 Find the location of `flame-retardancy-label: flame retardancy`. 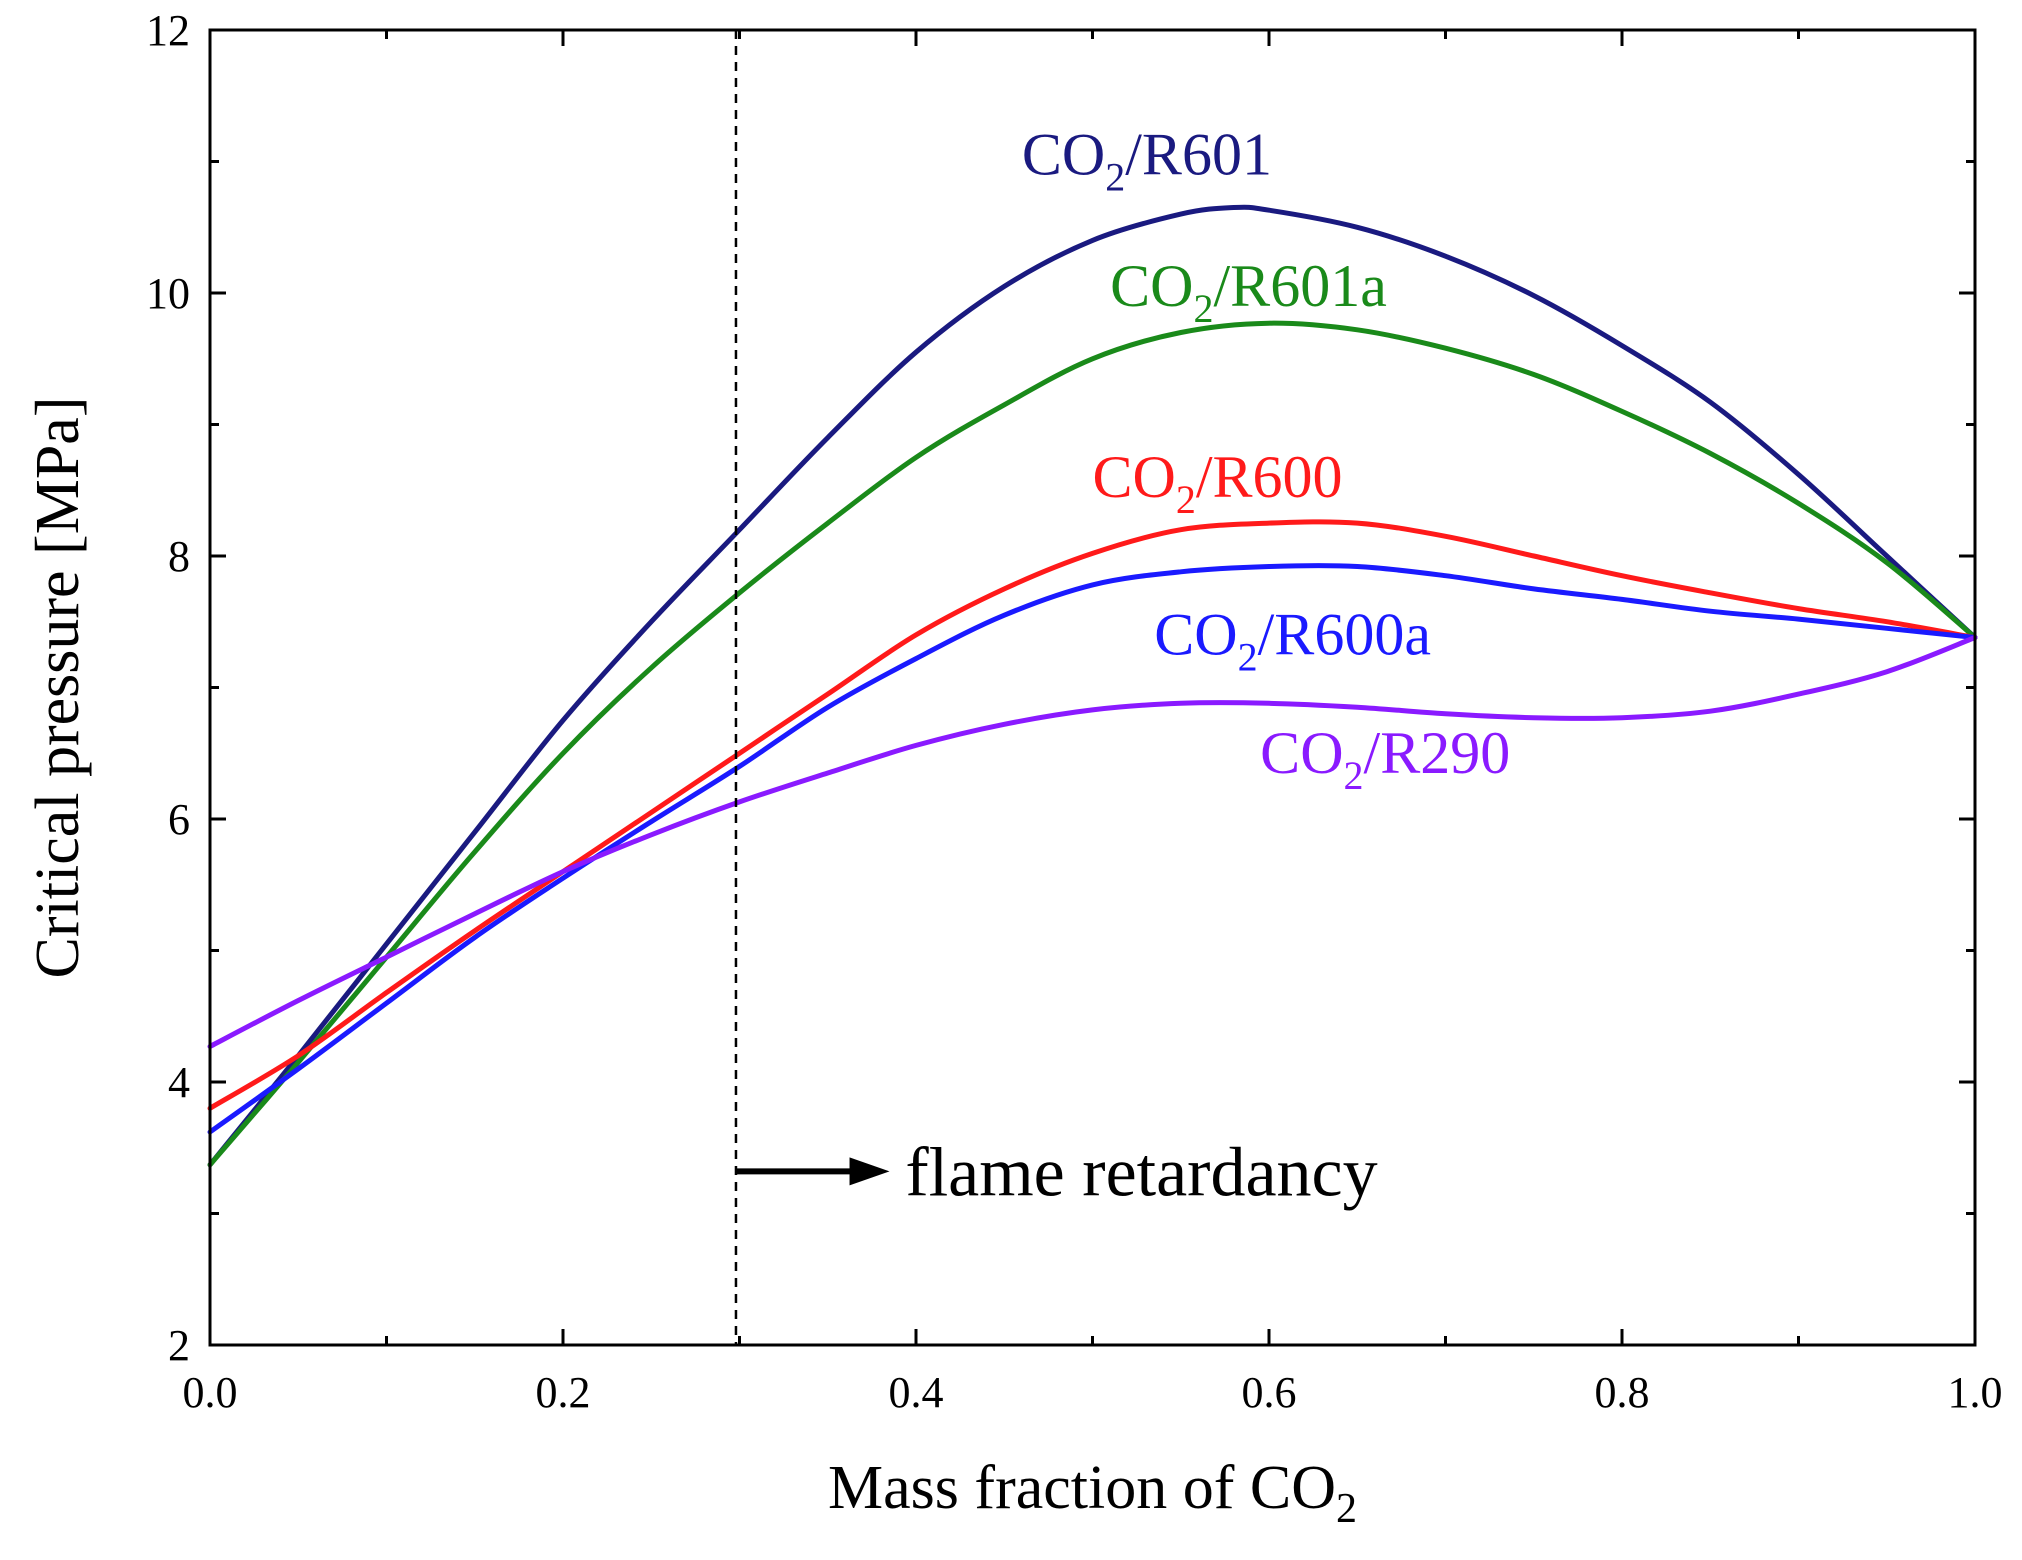

flame-retardancy-label: flame retardancy is located at coordinates (1141, 1172).